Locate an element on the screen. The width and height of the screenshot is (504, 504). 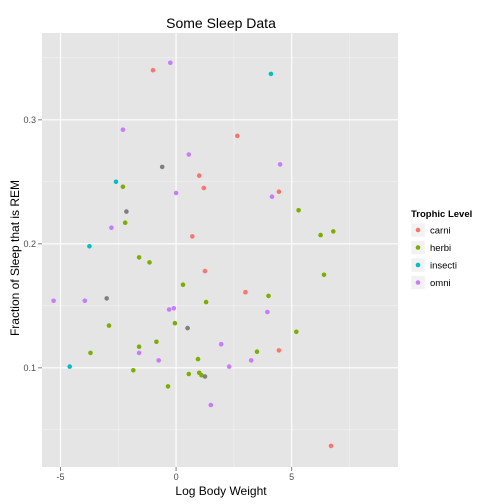
y-tick-label: 0.2 is located at coordinates (29, 244).